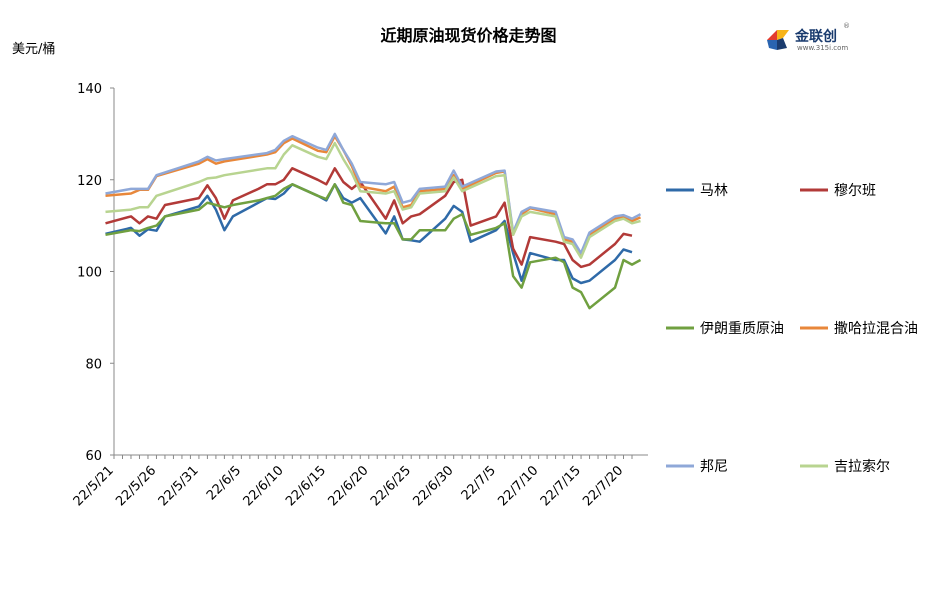  Describe the element at coordinates (94, 486) in the screenshot. I see `x-tick-label: 22/5/21` at that location.